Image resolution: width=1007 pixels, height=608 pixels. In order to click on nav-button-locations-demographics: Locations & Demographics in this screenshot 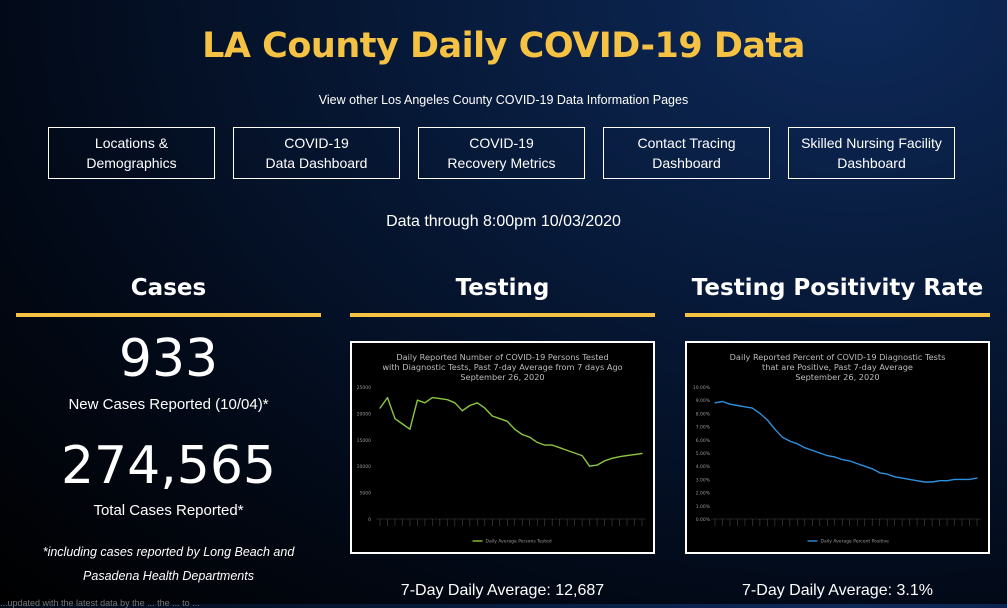, I will do `click(131, 153)`.